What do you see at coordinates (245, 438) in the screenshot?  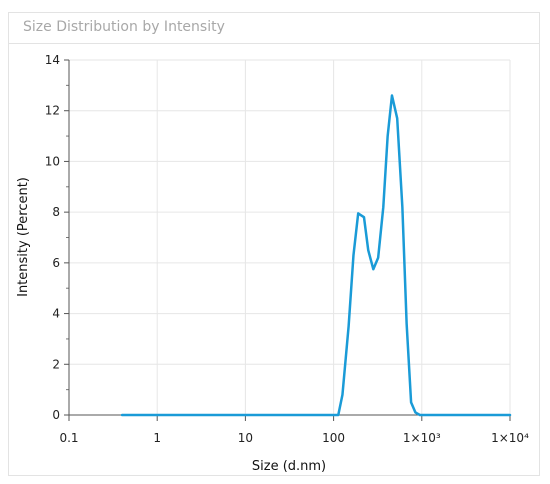 I see `x-tick-label: 10` at bounding box center [245, 438].